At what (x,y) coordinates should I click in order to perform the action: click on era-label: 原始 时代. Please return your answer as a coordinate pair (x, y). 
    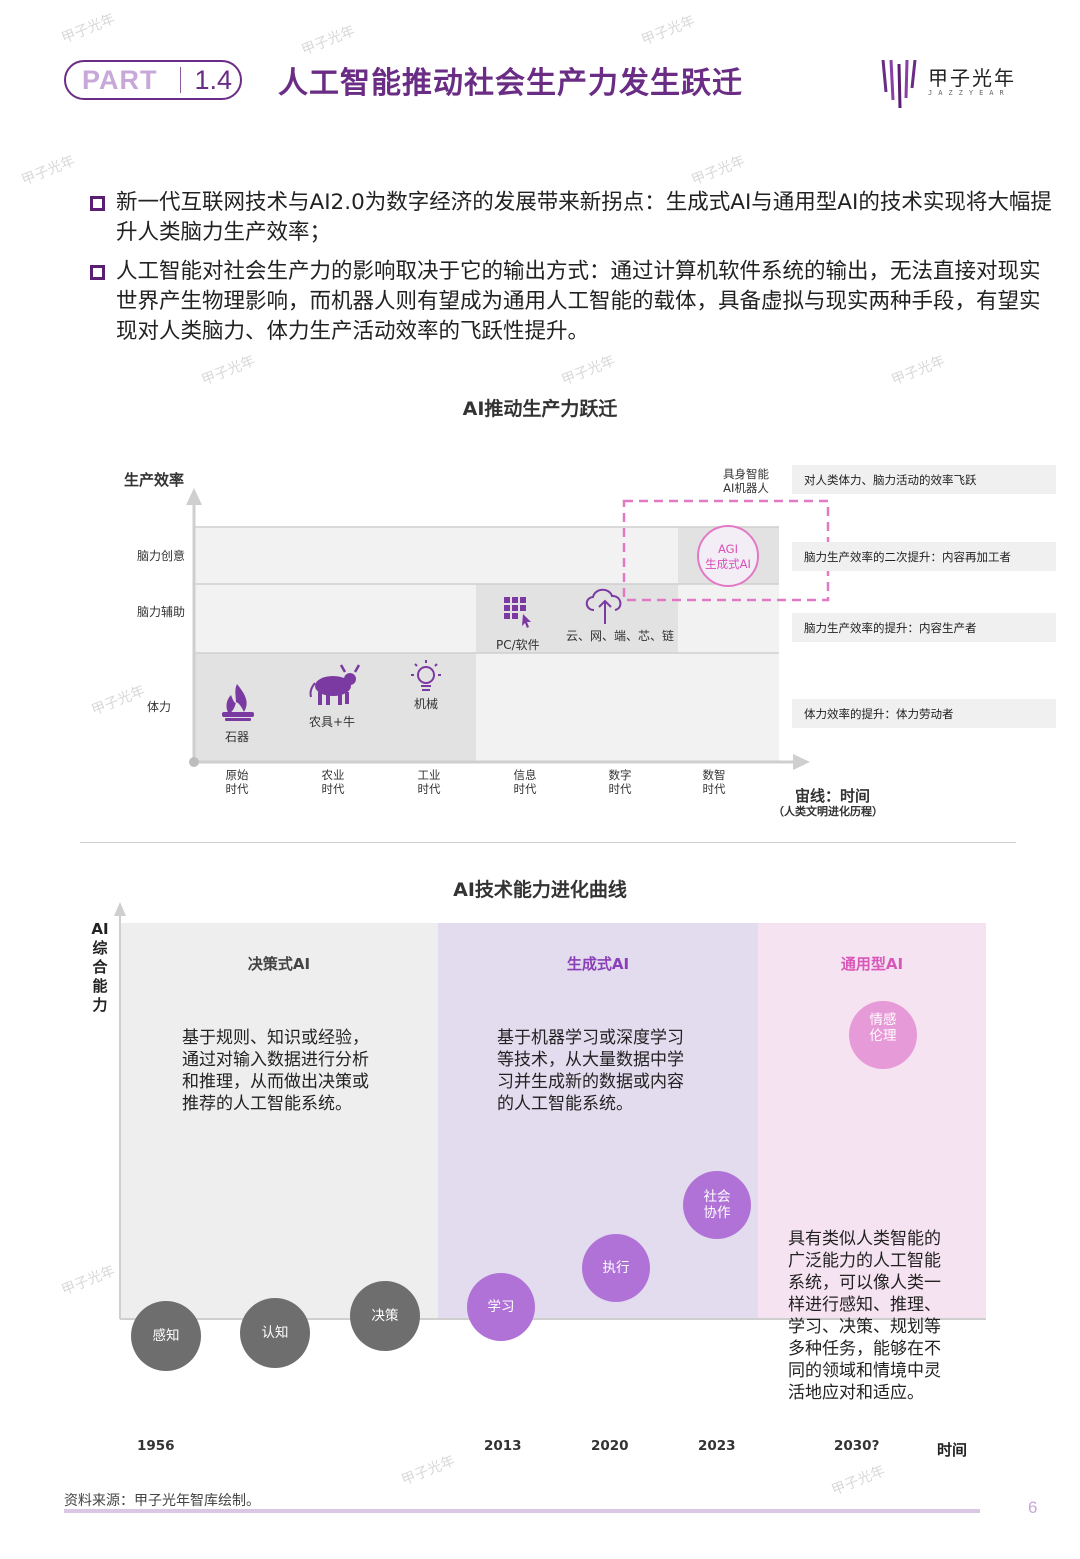
    Looking at the image, I should click on (237, 782).